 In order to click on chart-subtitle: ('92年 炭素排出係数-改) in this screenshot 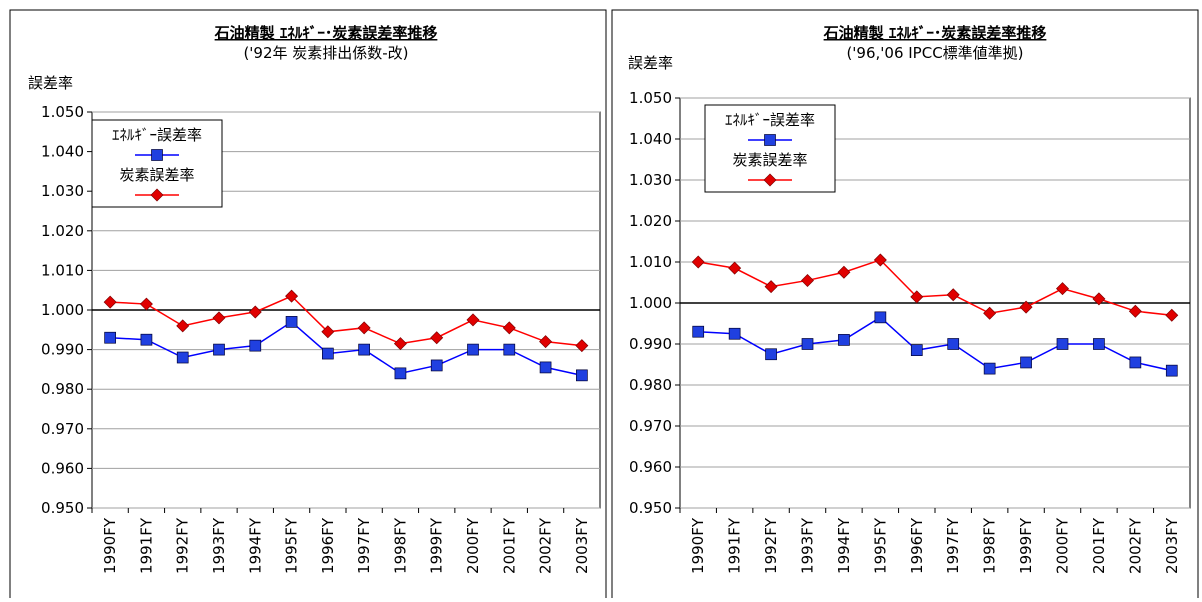, I will do `click(325, 53)`.